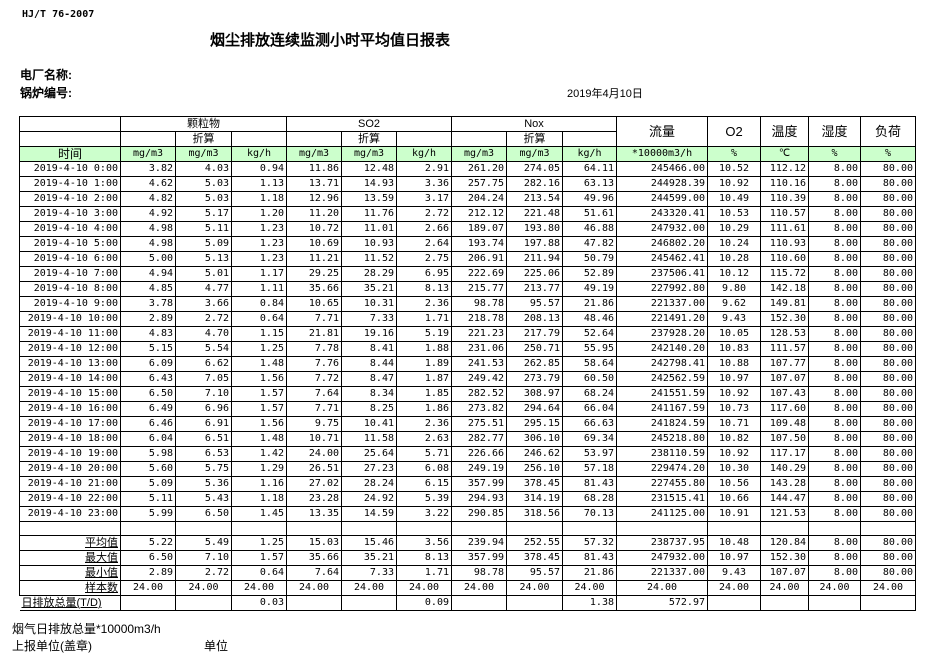 The width and height of the screenshot is (939, 656). I want to click on value-cell: 55.95, so click(589, 349).